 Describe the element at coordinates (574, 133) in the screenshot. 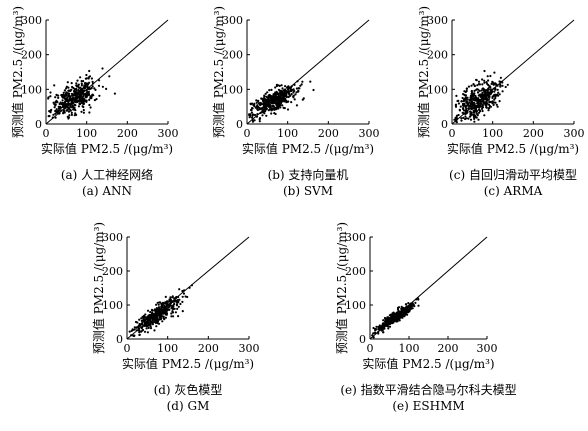

I see `x-tick-label: 300` at that location.